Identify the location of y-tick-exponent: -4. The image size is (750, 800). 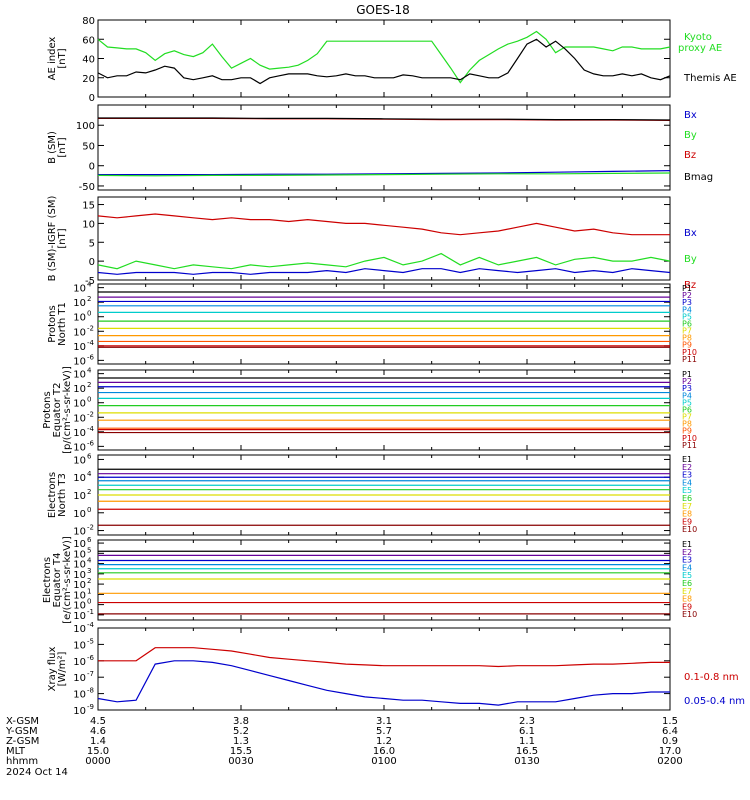
(91, 429).